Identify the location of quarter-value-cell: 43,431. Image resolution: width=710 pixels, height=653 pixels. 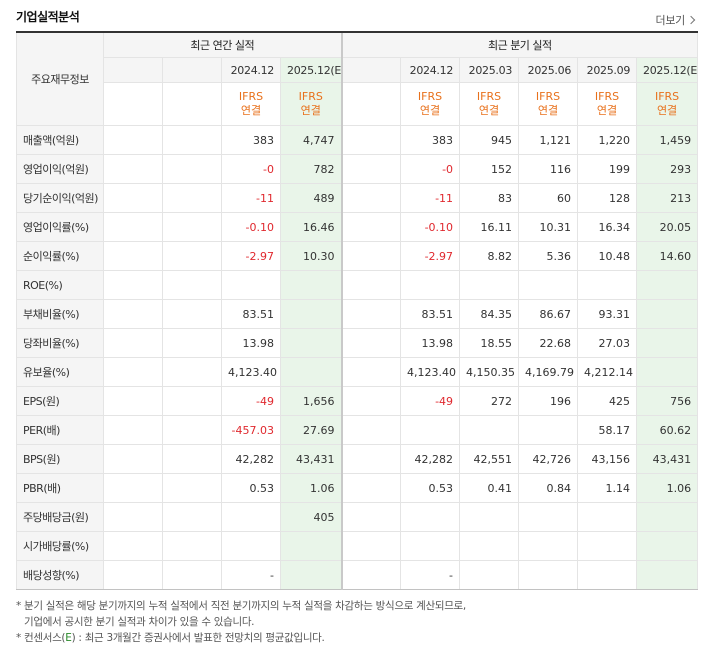
(667, 459).